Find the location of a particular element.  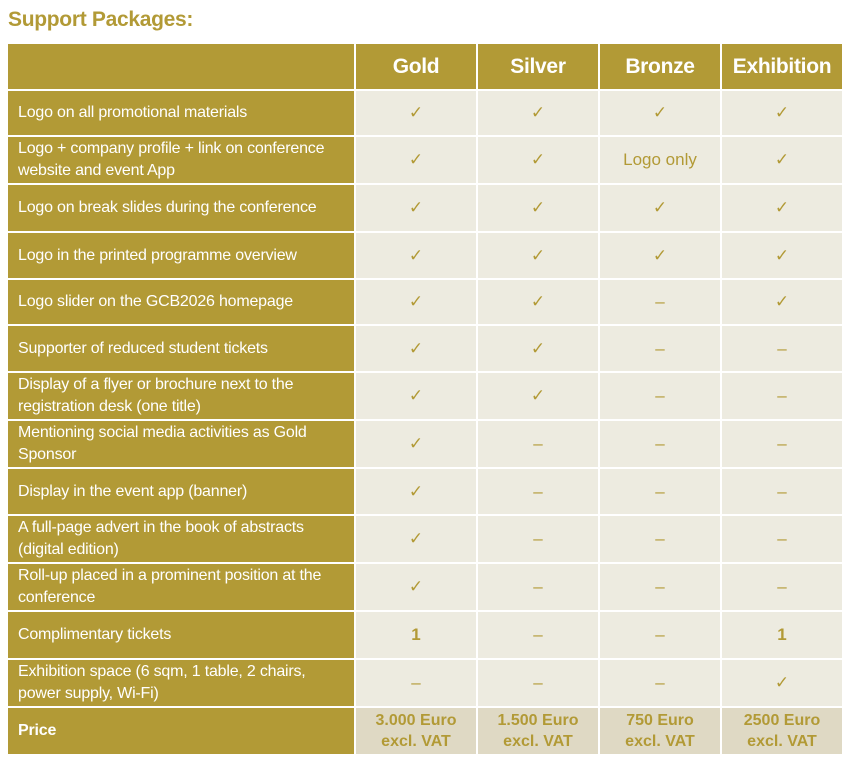

header-row: Gold Silver Bronze Exhibition is located at coordinates (425, 66).